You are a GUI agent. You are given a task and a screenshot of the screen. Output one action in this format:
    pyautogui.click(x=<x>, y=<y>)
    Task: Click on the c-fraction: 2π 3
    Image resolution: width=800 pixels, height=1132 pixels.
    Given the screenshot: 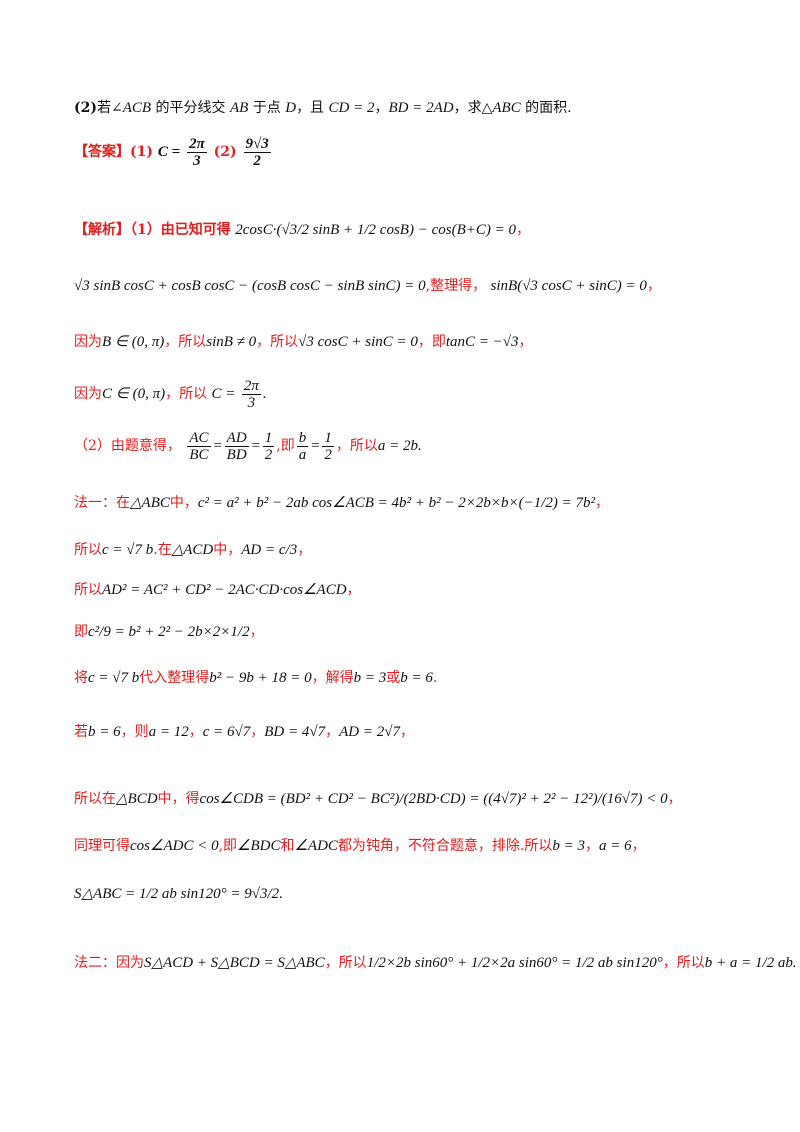 What is the action you would take?
    pyautogui.click(x=251, y=394)
    